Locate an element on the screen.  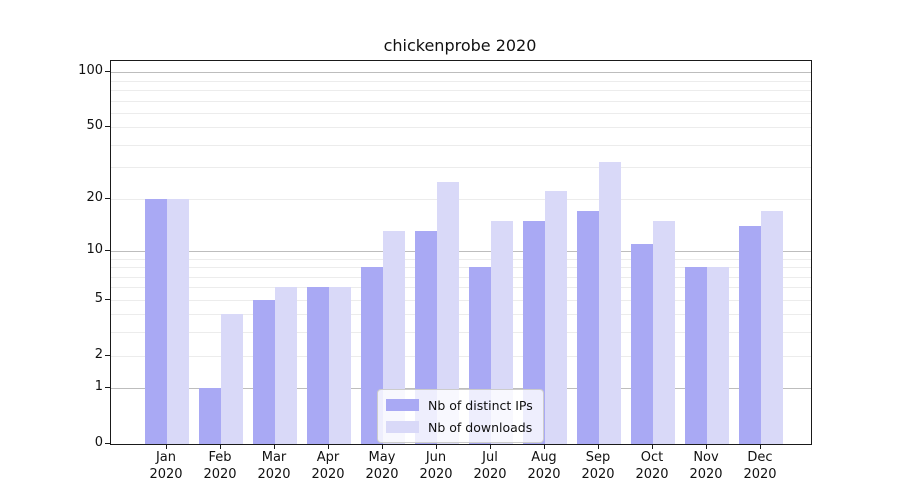
y-tick-label: 20 is located at coordinates (94, 197).